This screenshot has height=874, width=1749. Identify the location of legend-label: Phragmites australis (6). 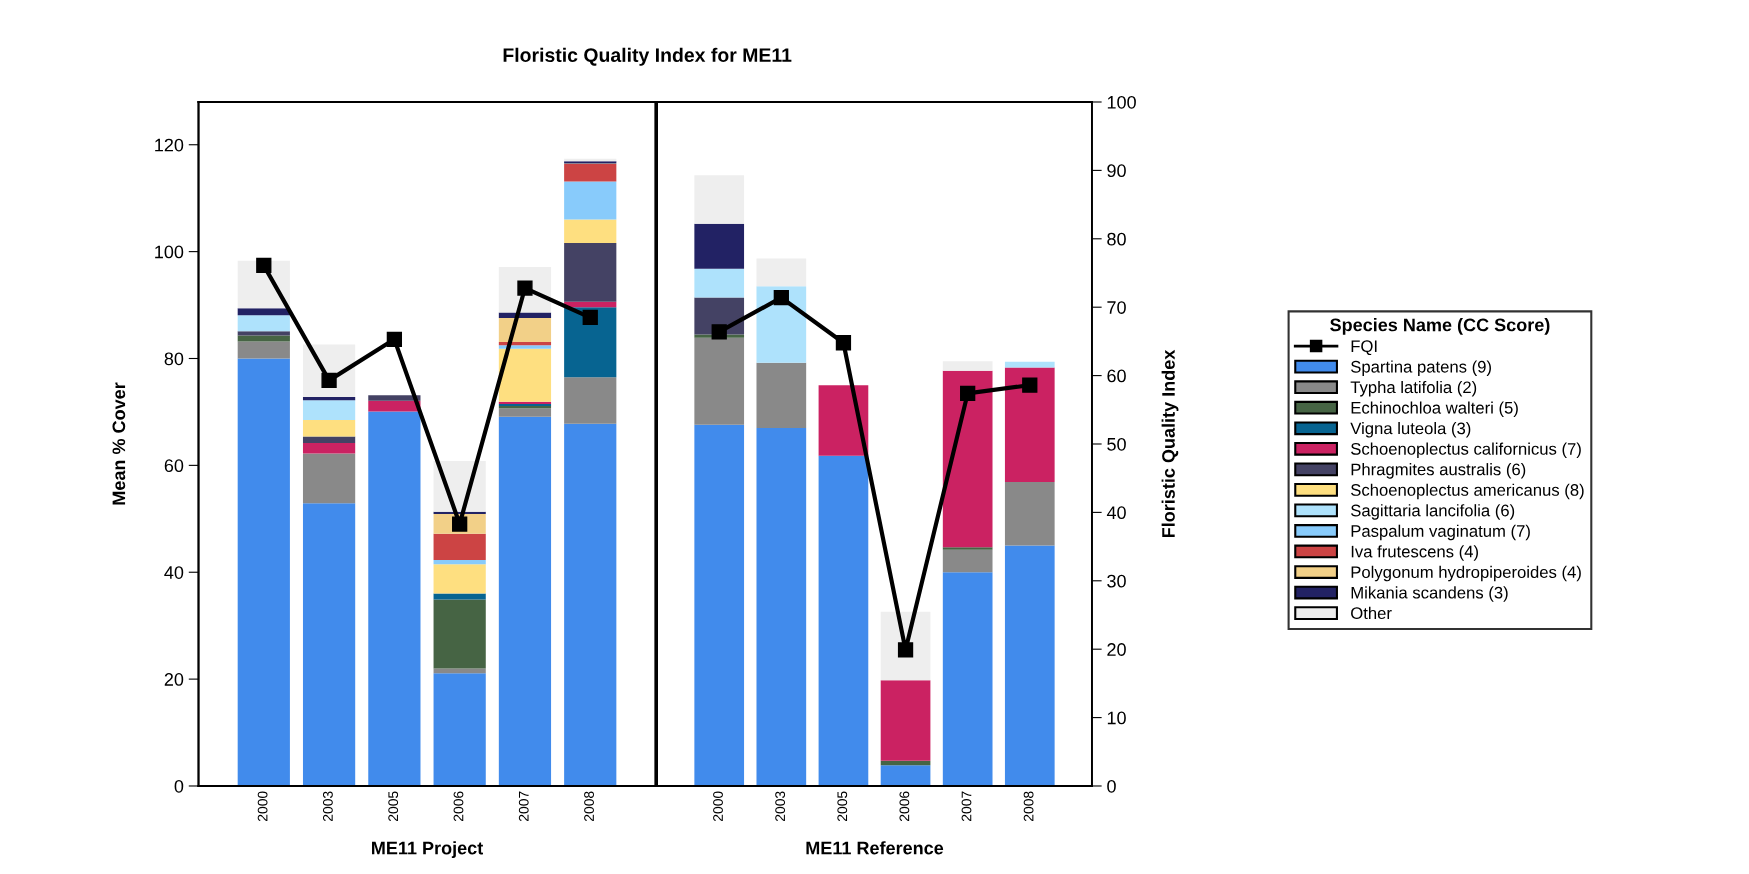
(1438, 471).